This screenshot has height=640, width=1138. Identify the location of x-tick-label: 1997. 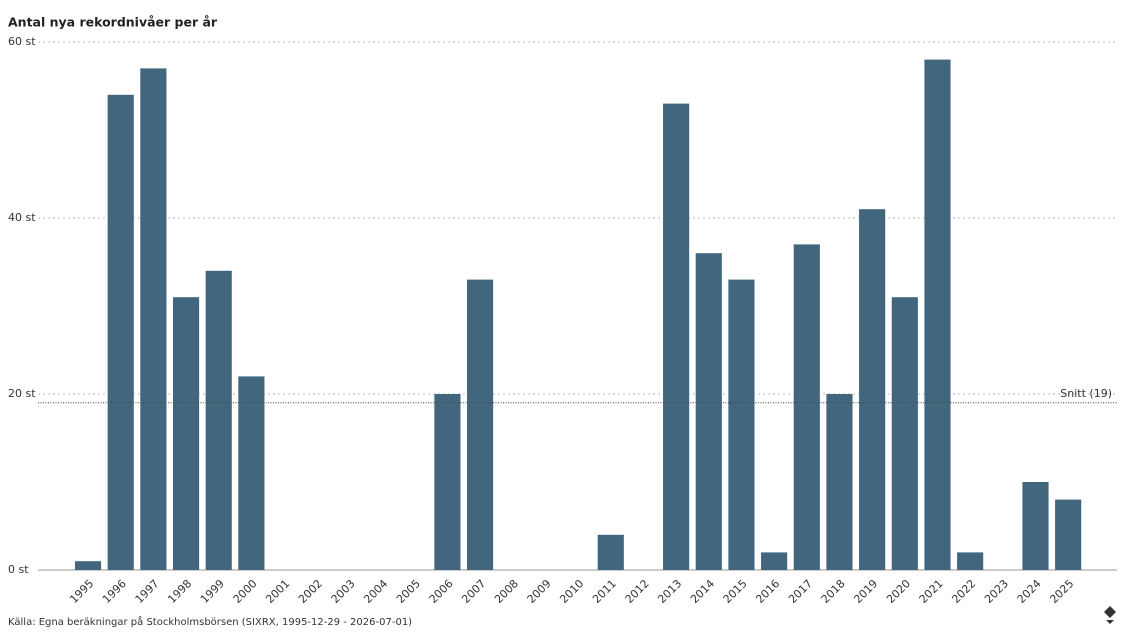
(147, 591).